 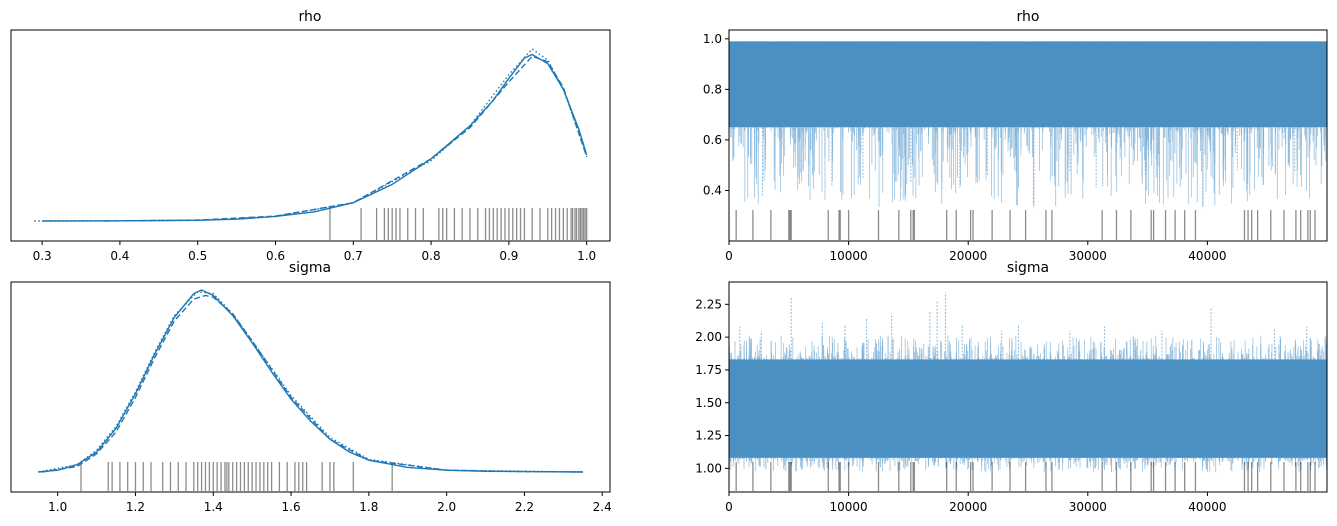 I want to click on x-tick-label: 0.8, so click(x=431, y=256).